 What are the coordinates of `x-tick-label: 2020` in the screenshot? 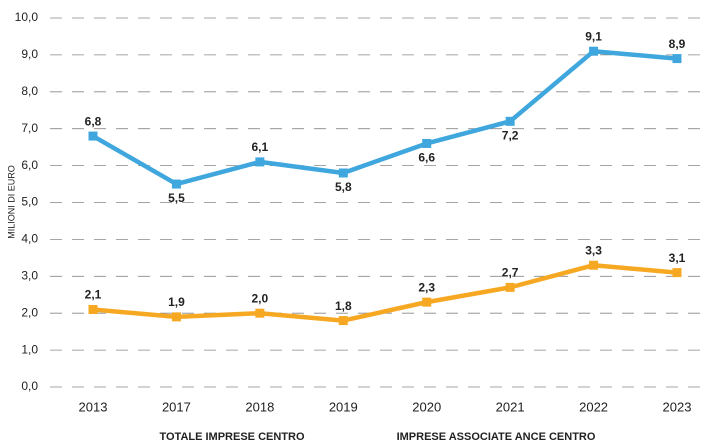 It's located at (426, 406).